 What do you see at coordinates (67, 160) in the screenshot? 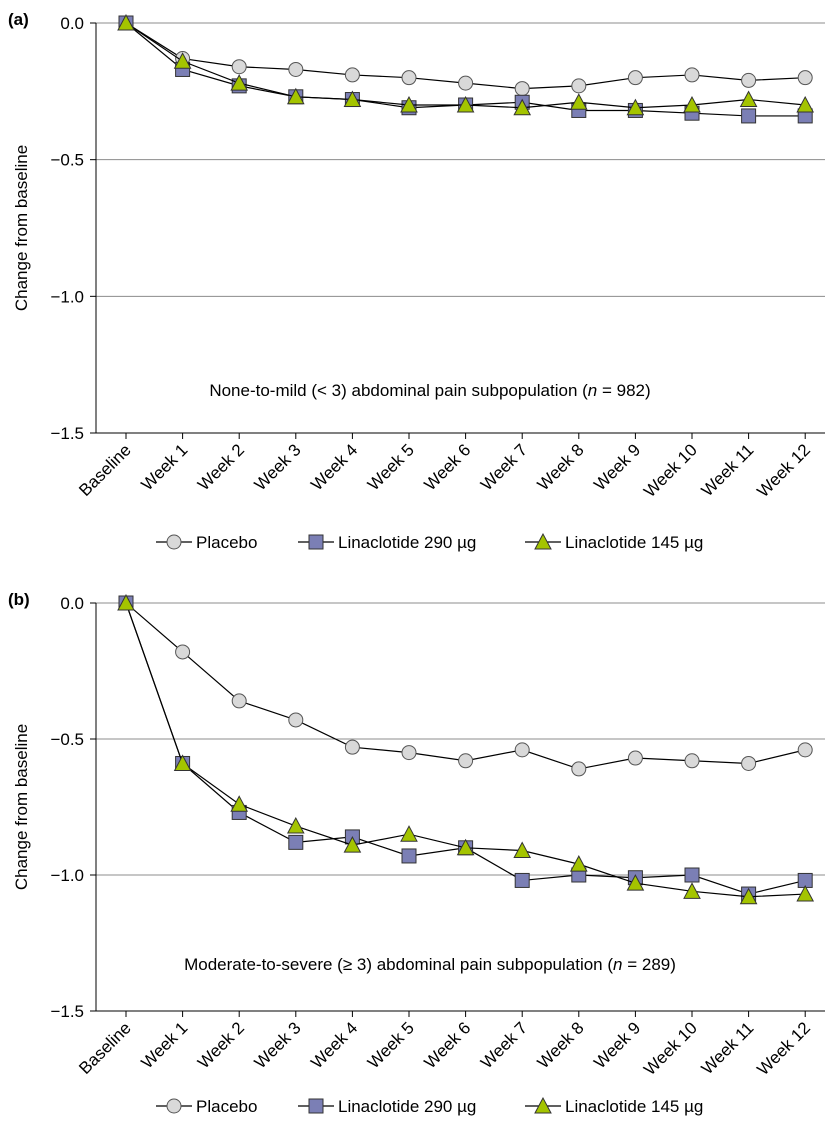
I see `y-tick-label: −0.5` at bounding box center [67, 160].